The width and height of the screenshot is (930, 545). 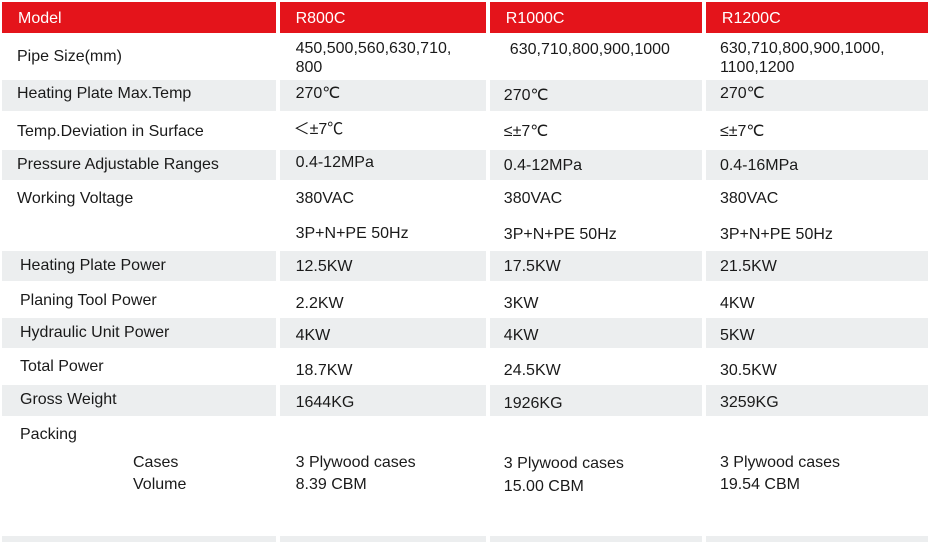 What do you see at coordinates (319, 303) in the screenshot?
I see `cell-r800c-planing-power: 2.2KW` at bounding box center [319, 303].